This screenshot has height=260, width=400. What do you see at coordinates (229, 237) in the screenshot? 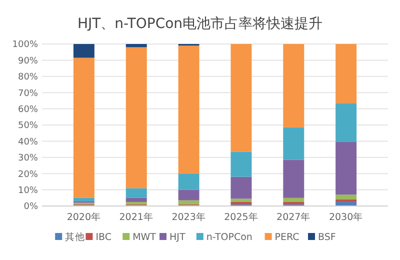
I see `legend-label: n-TOPCon` at bounding box center [229, 237].